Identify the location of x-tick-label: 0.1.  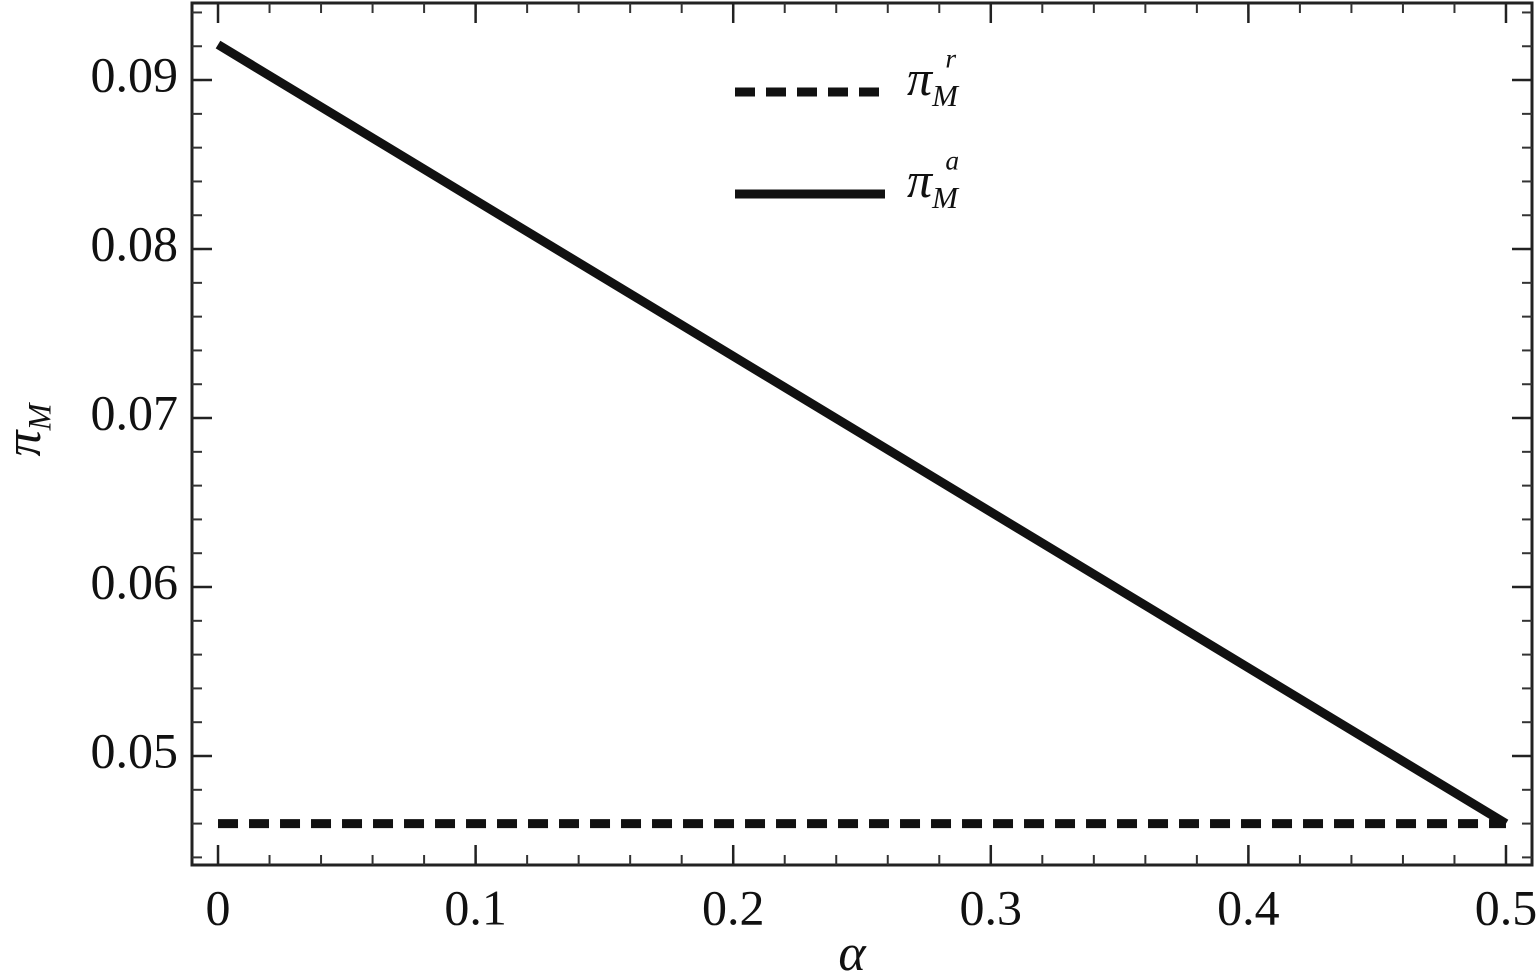
(475, 907).